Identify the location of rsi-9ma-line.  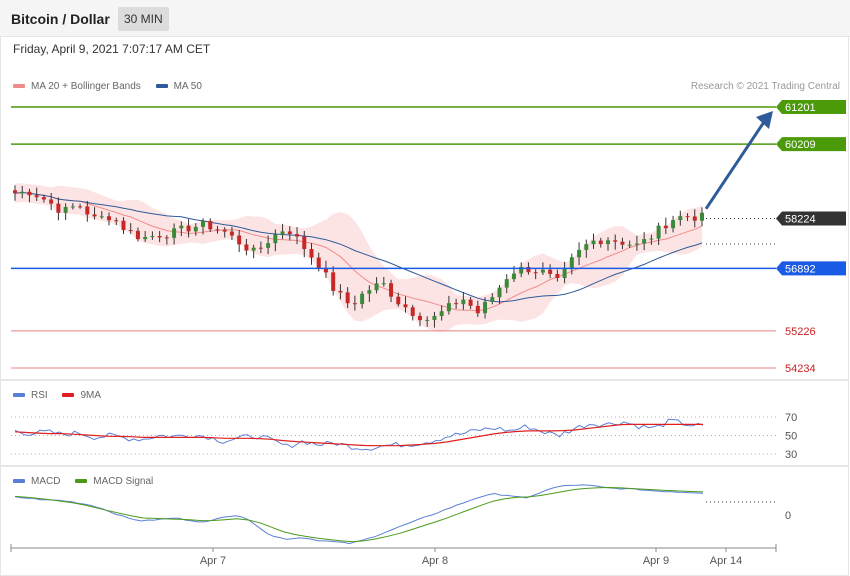
(358, 435).